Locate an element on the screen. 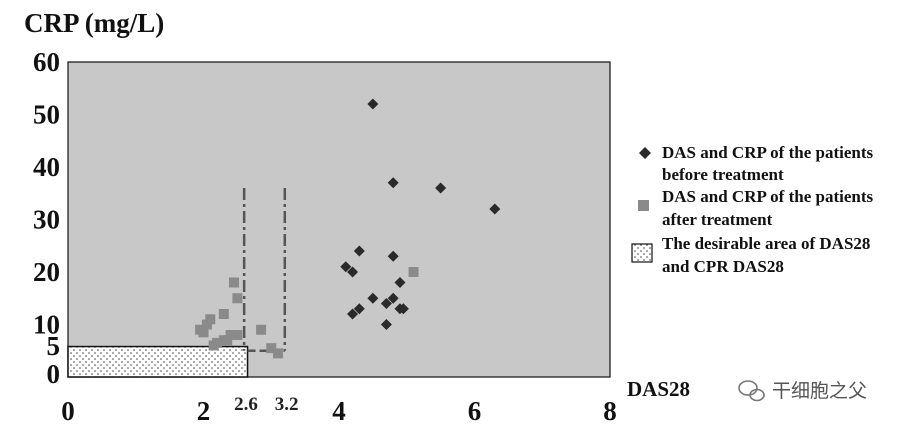 Image resolution: width=913 pixels, height=432 pixels. watermark-text: 干细胞之父 is located at coordinates (819, 391).